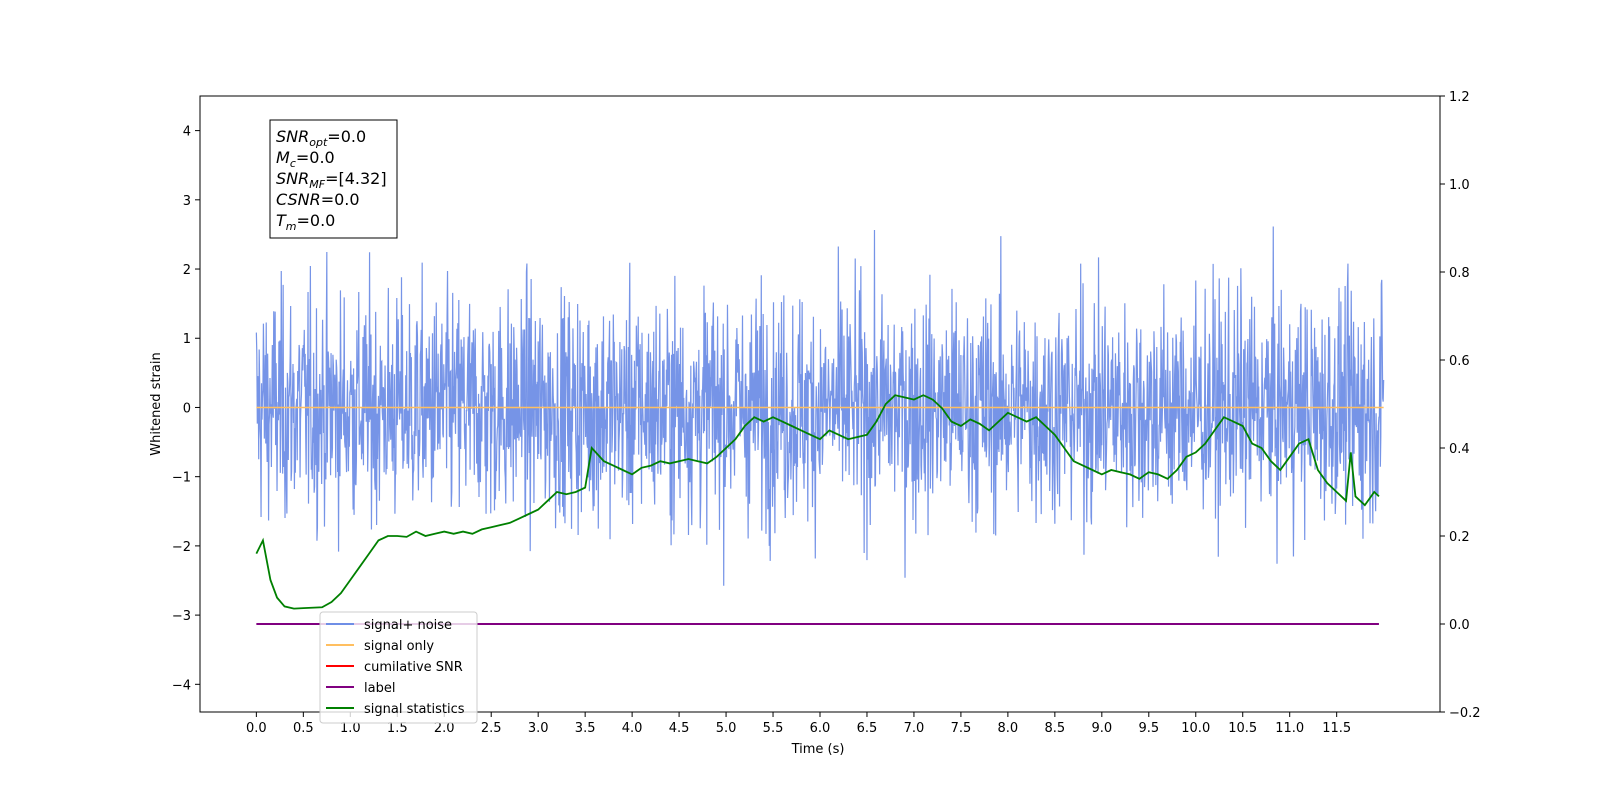  I want to click on x-tick-label: 0.0, so click(256, 728).